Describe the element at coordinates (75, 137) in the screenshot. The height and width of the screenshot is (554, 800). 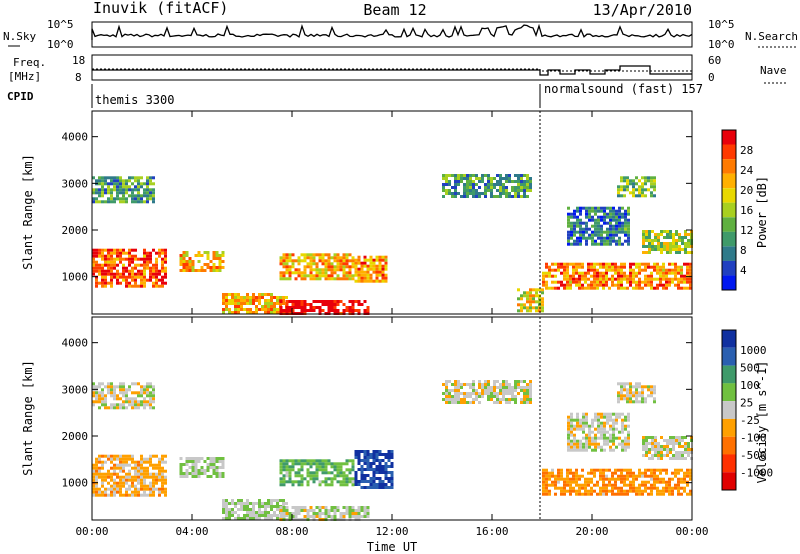
I see `y-tick-label: 4000` at that location.